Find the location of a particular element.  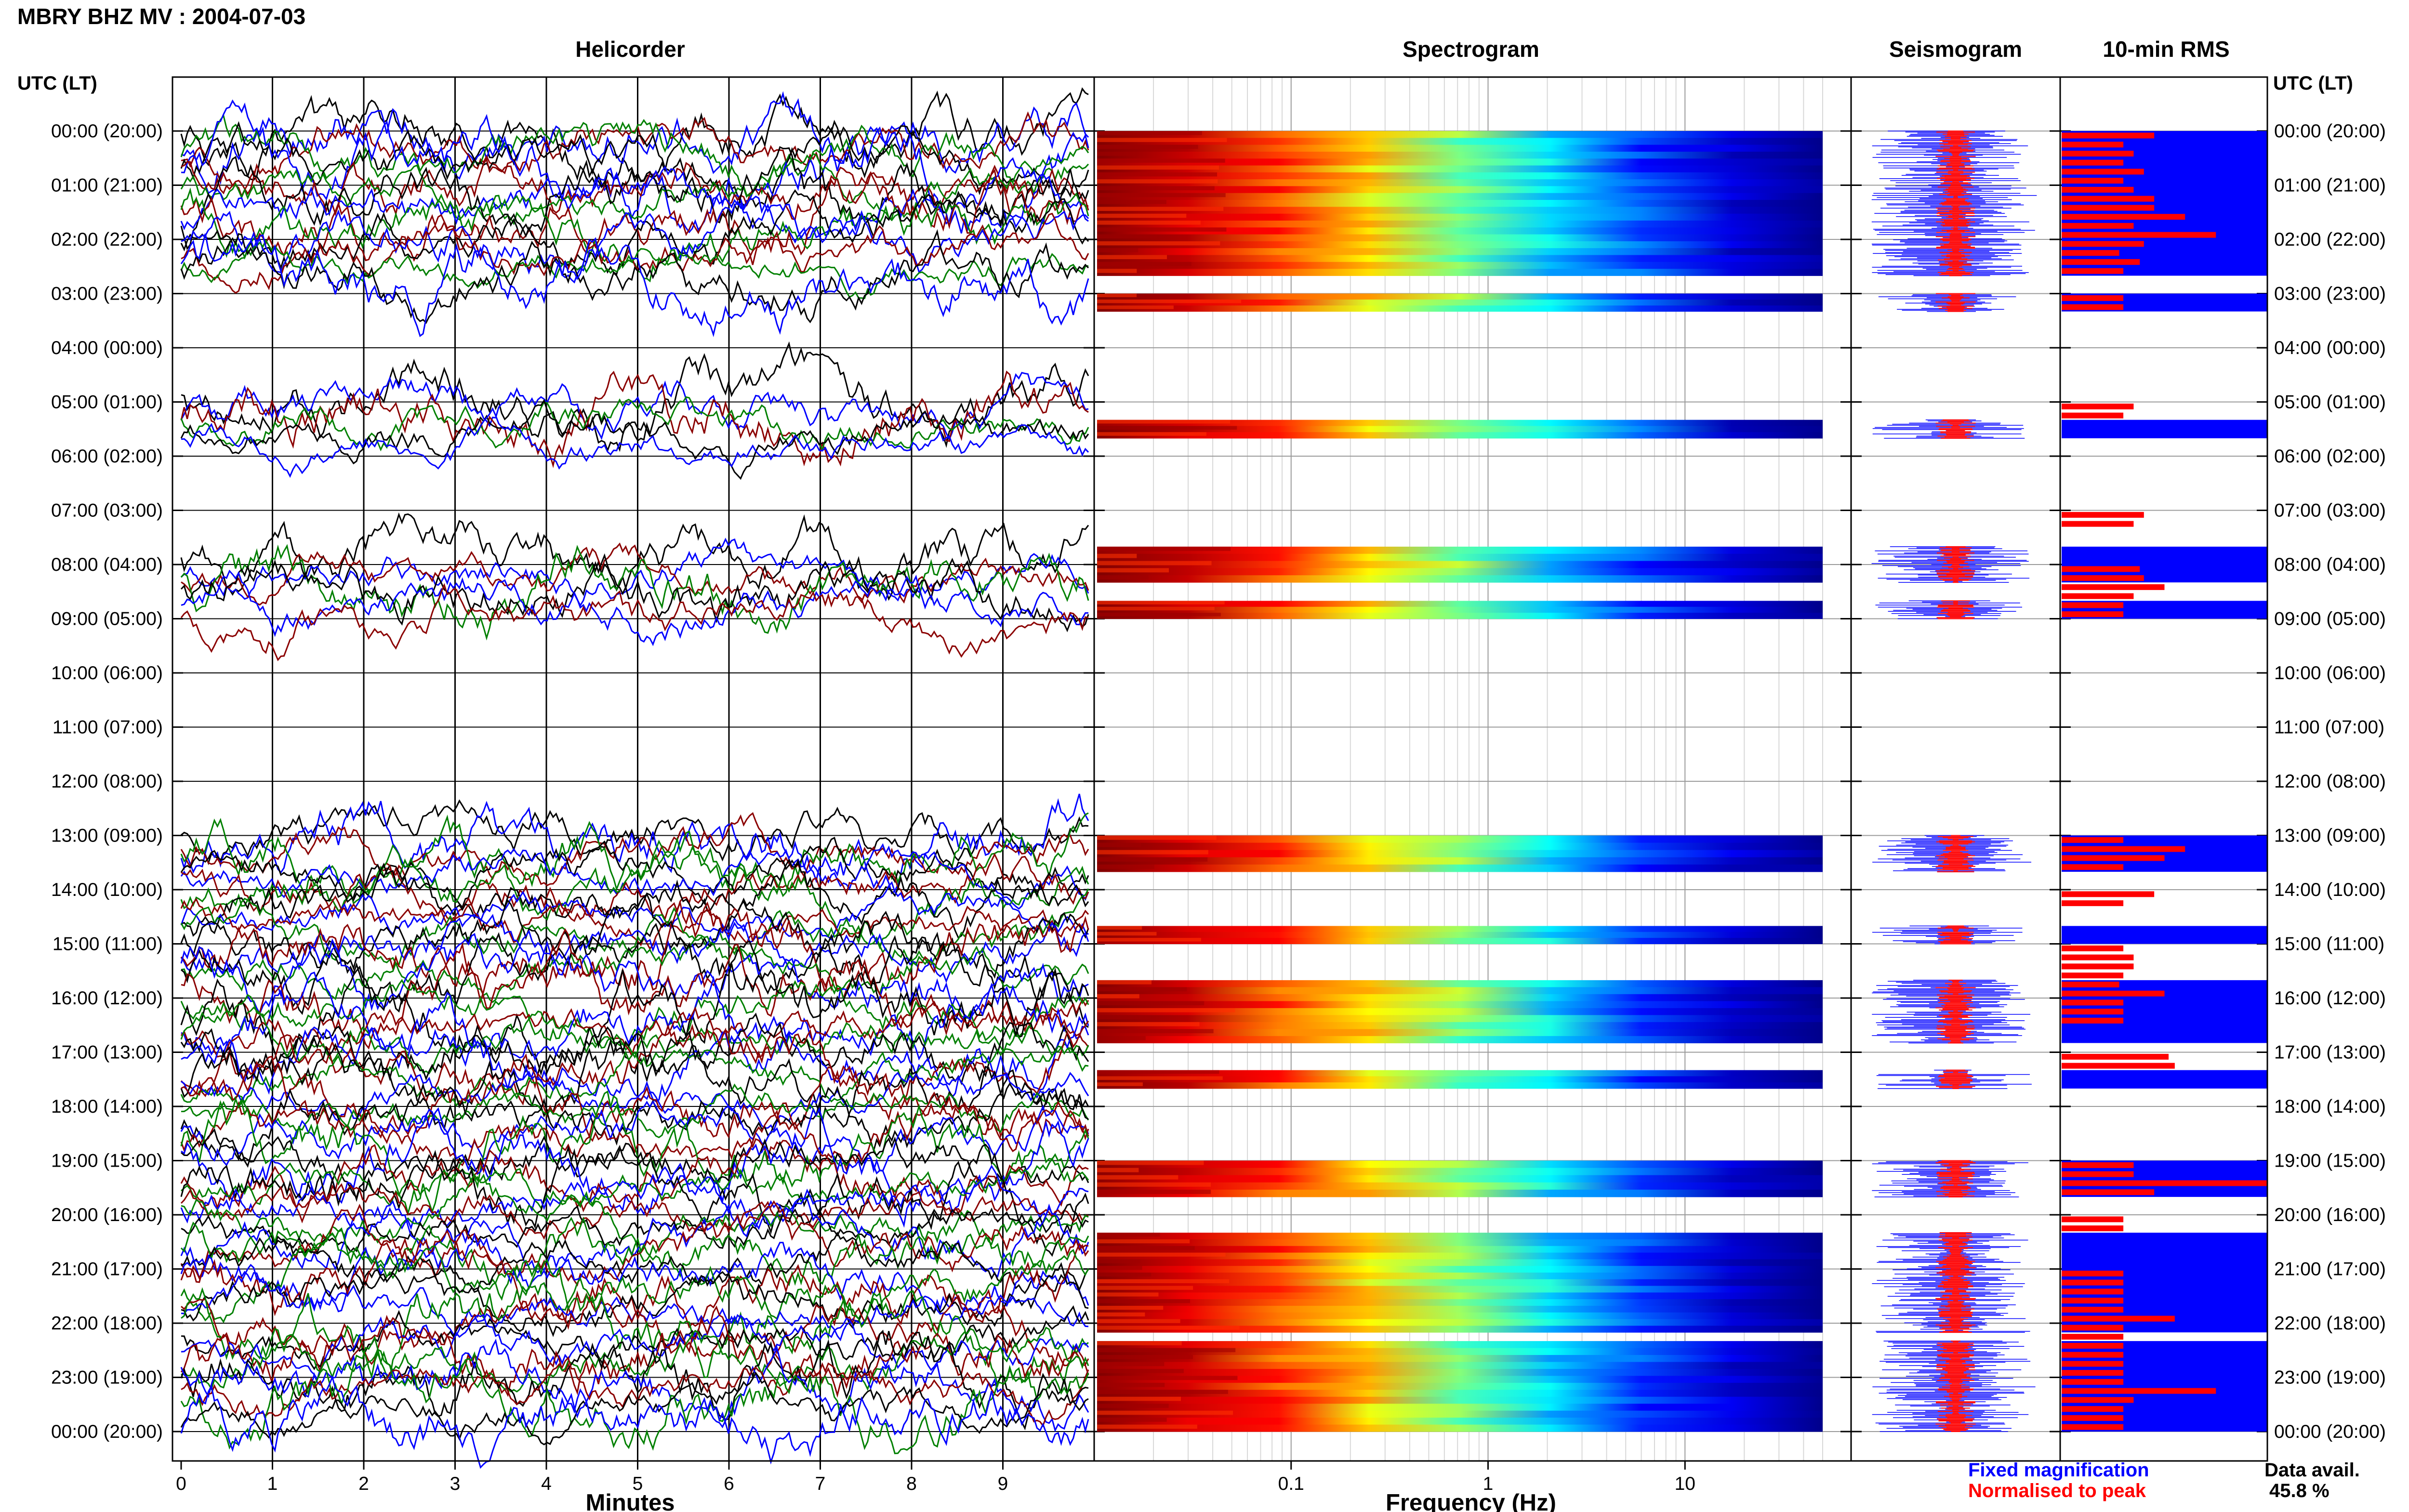

hour-label-left: 08:00 (04:00) is located at coordinates (107, 564).